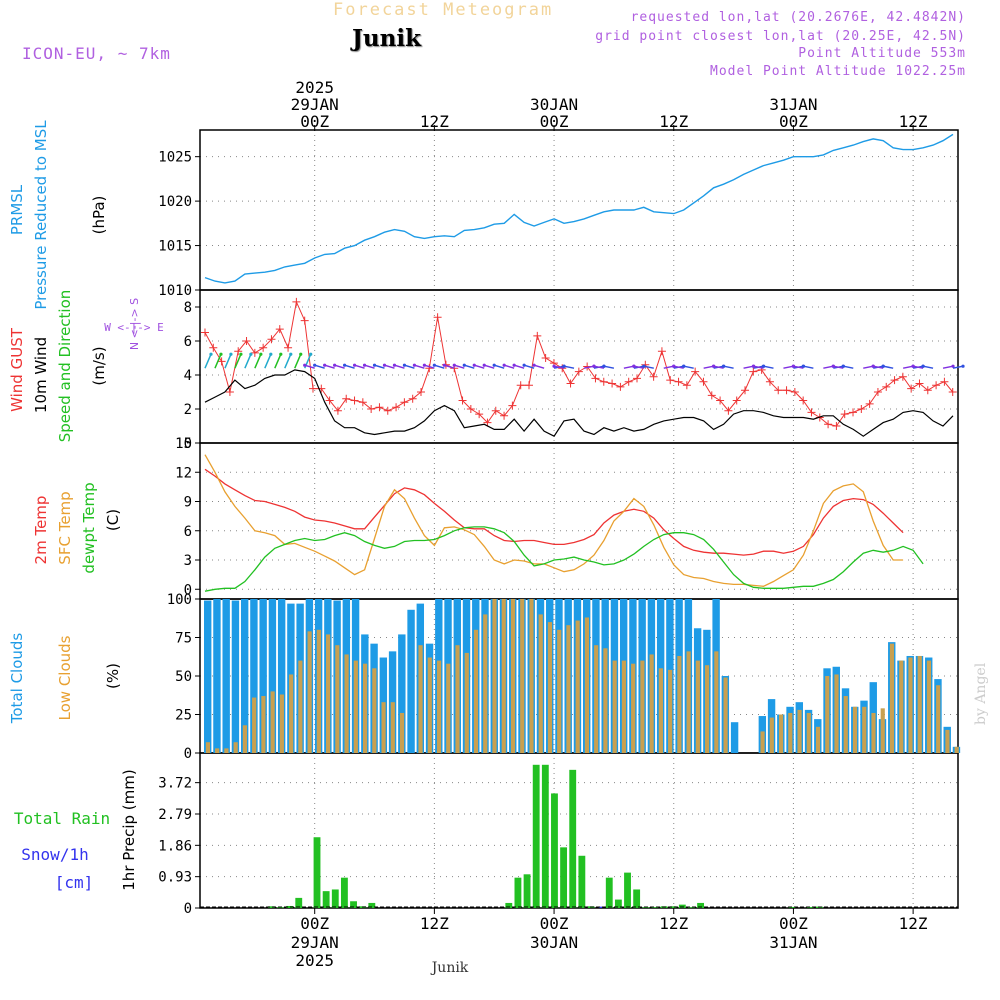 The width and height of the screenshot is (1000, 1000). Describe the element at coordinates (554, 512) in the screenshot. I see `temp2m-series` at that location.